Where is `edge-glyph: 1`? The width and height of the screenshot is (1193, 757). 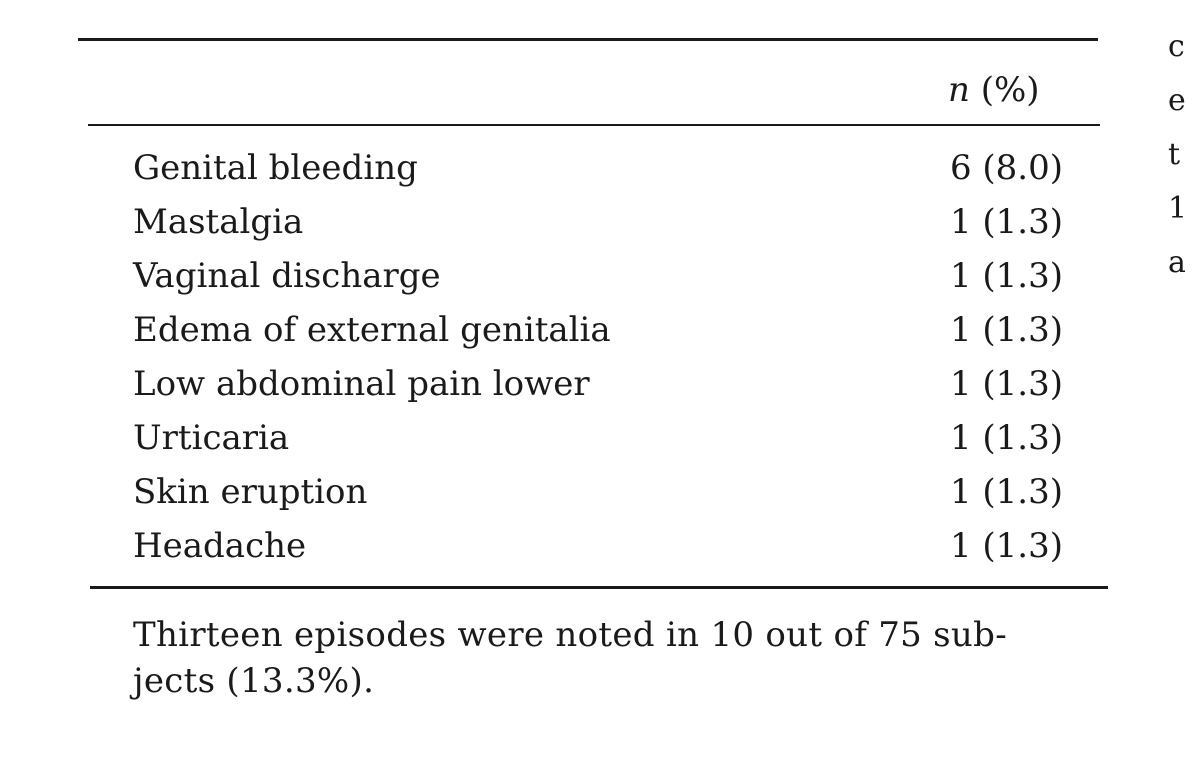 edge-glyph: 1 is located at coordinates (1178, 208).